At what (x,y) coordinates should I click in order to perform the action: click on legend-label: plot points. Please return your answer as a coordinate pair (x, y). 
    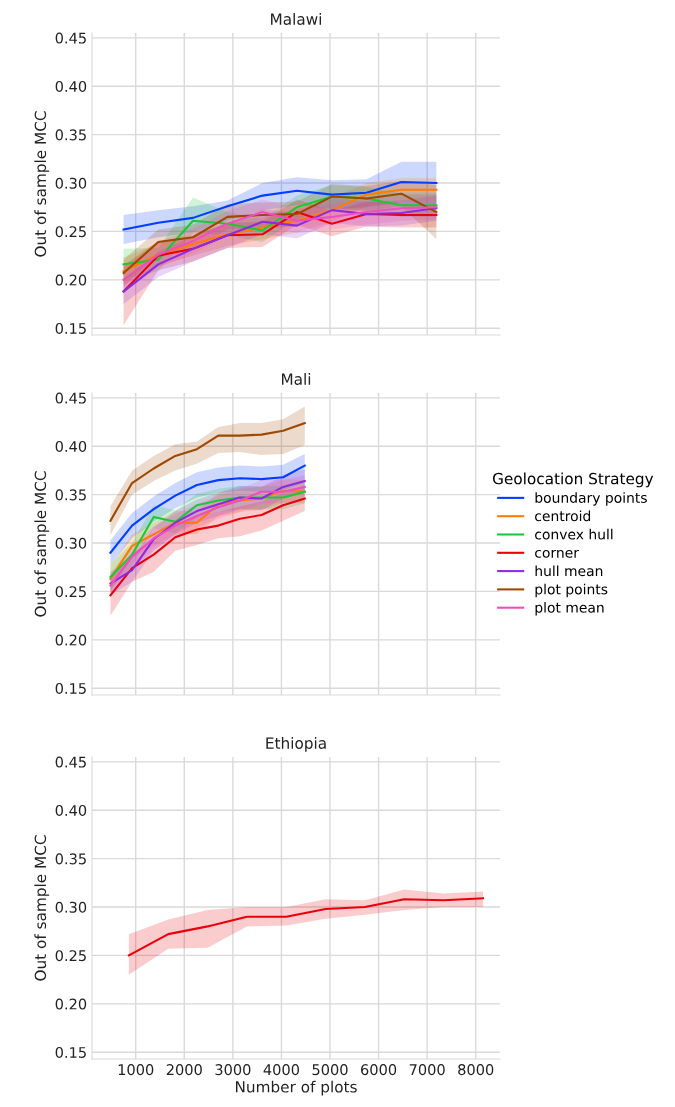
    Looking at the image, I should click on (571, 590).